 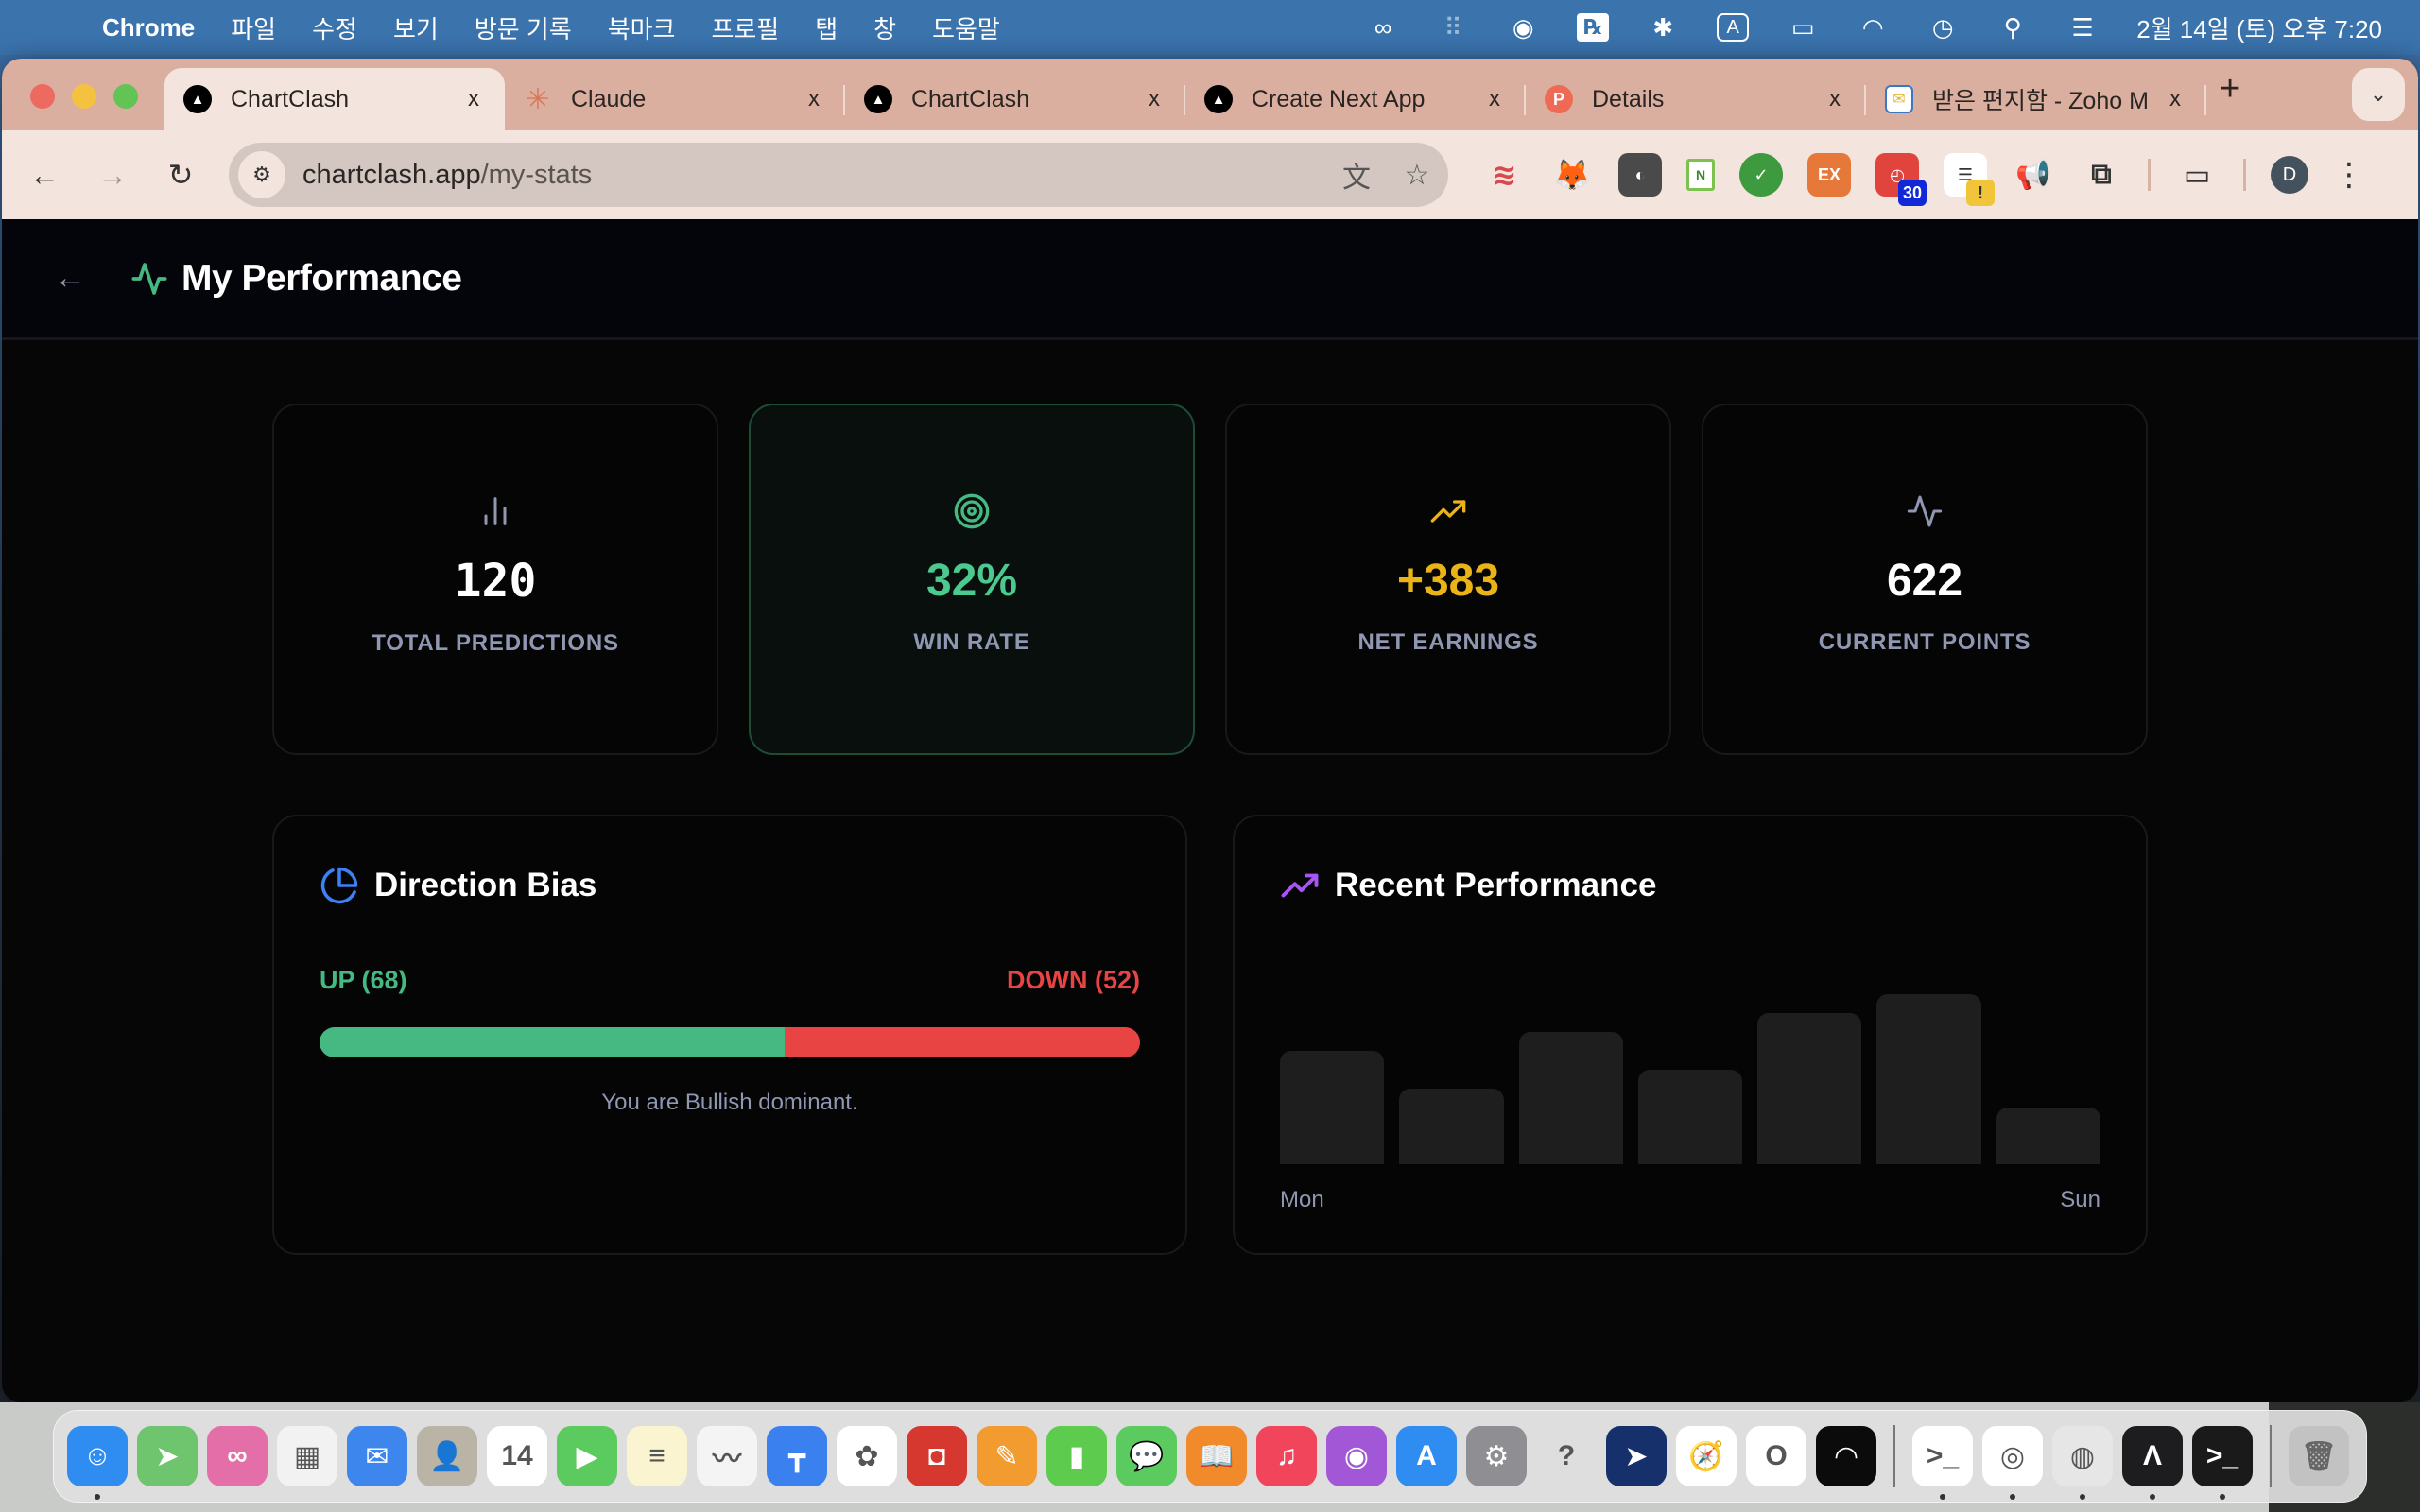 What do you see at coordinates (1286, 1456) in the screenshot?
I see `dock-music-icon: ♫` at bounding box center [1286, 1456].